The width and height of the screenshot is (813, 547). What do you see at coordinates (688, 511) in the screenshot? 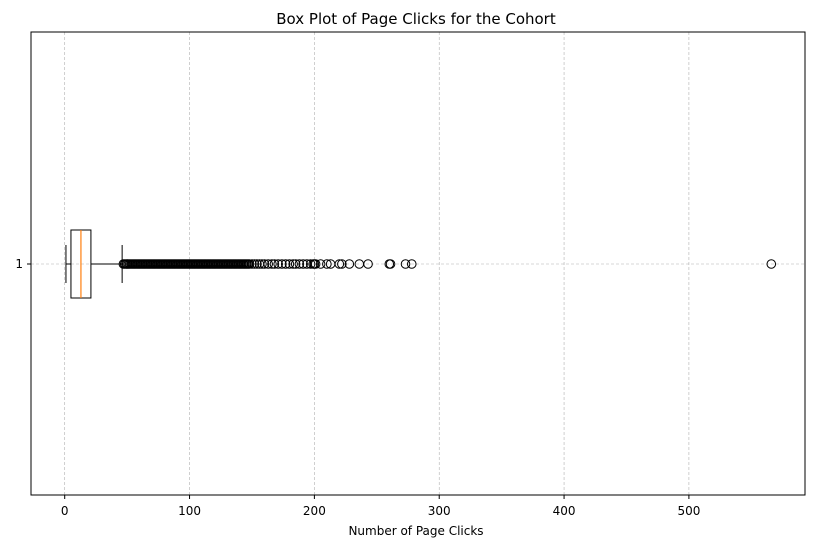
I see `x-tick-label: 500` at bounding box center [688, 511].